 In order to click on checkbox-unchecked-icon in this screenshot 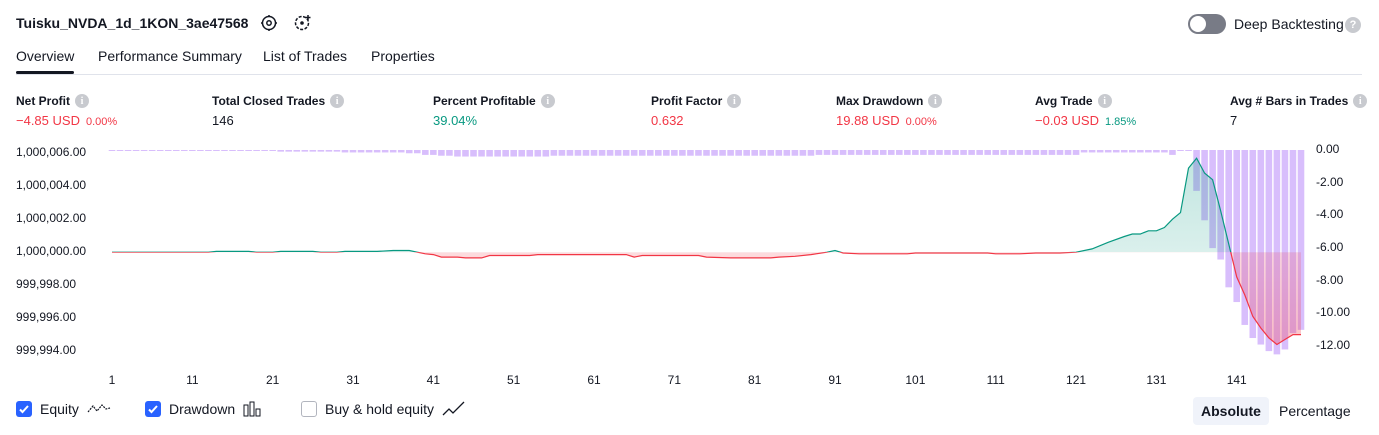, I will do `click(309, 409)`.